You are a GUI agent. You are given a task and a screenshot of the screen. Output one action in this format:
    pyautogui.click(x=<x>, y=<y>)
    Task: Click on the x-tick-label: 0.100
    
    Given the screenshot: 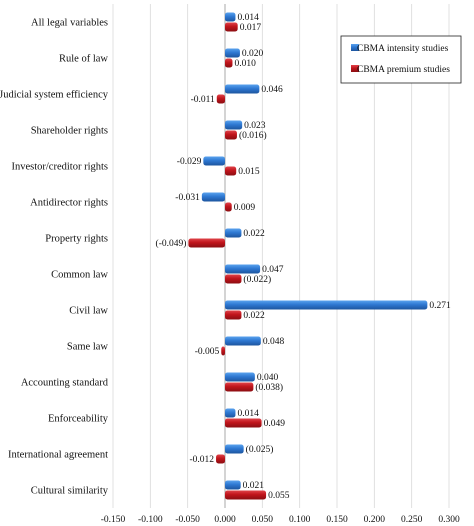 What is the action you would take?
    pyautogui.click(x=300, y=520)
    